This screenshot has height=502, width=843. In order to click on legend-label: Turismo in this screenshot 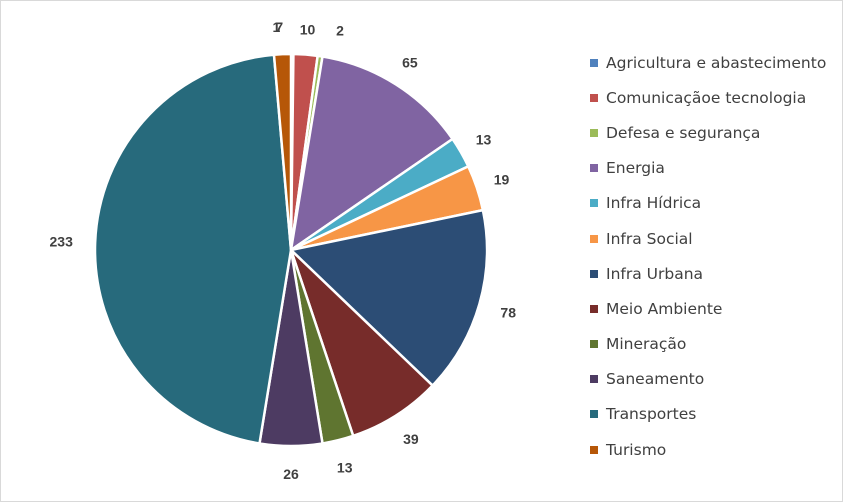, I will do `click(636, 449)`.